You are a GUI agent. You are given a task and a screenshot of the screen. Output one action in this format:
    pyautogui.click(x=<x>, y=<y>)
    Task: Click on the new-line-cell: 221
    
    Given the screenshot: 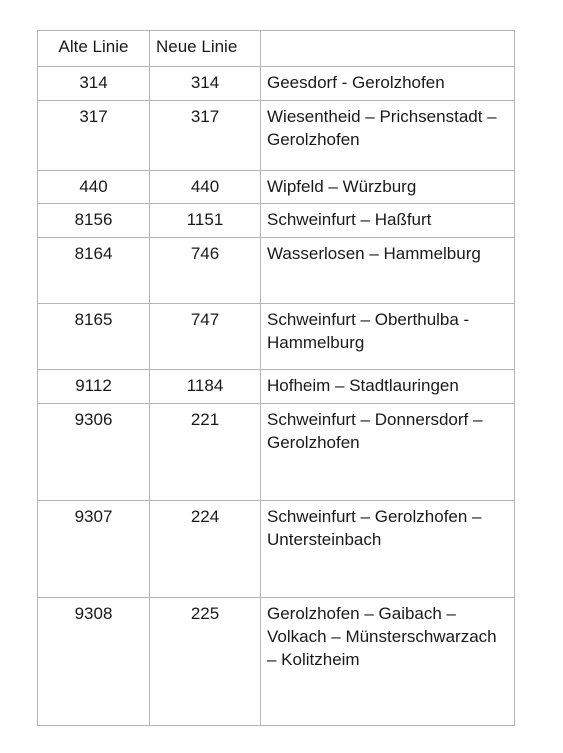 What is the action you would take?
    pyautogui.click(x=205, y=452)
    